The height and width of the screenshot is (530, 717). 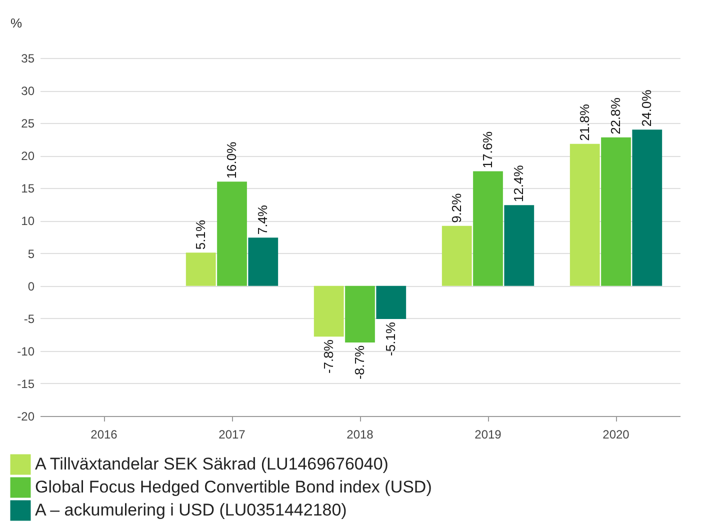 I want to click on x-tick-label: 2017, so click(x=232, y=435).